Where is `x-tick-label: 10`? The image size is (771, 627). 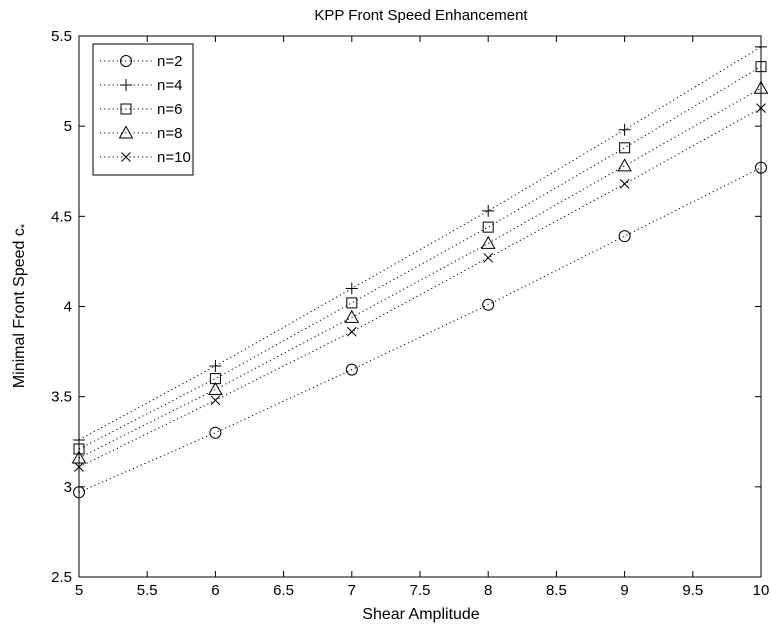
x-tick-label: 10 is located at coordinates (761, 590).